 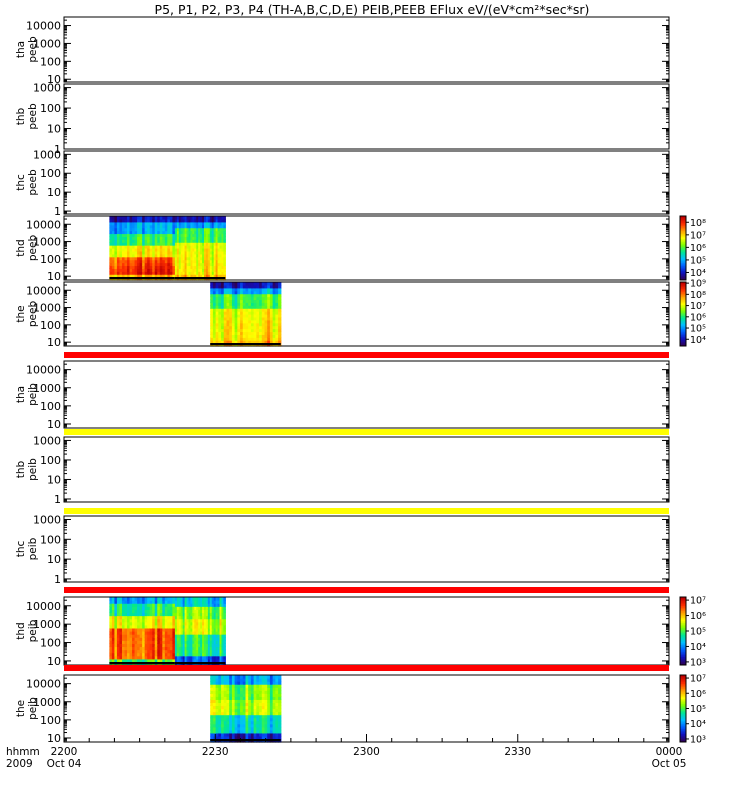 What do you see at coordinates (19, 764) in the screenshot?
I see `x-row-label-year: 2009` at bounding box center [19, 764].